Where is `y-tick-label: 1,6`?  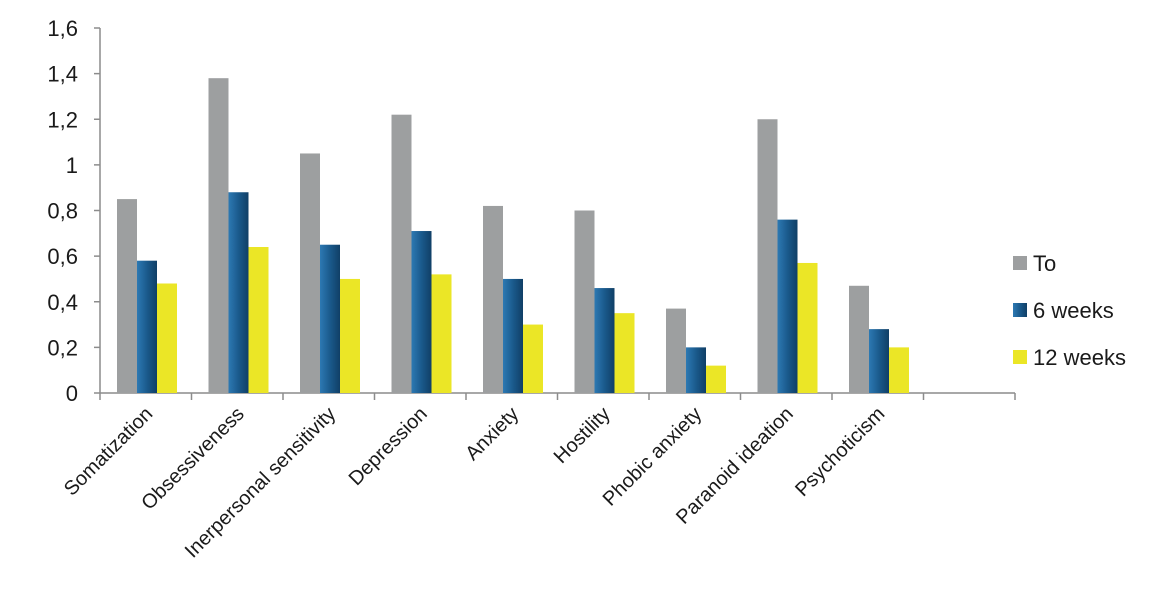 y-tick-label: 1,6 is located at coordinates (62, 28).